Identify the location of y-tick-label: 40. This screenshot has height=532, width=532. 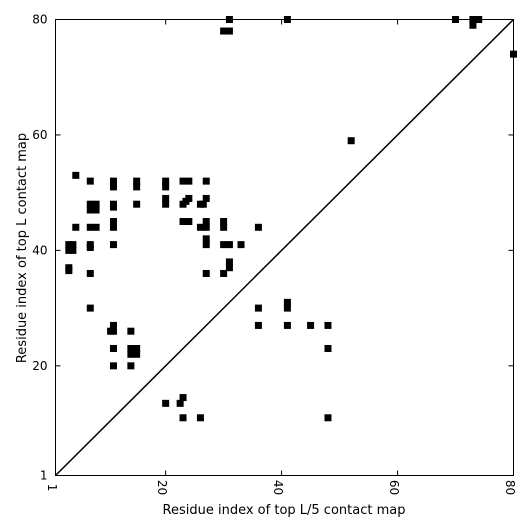
(39, 250).